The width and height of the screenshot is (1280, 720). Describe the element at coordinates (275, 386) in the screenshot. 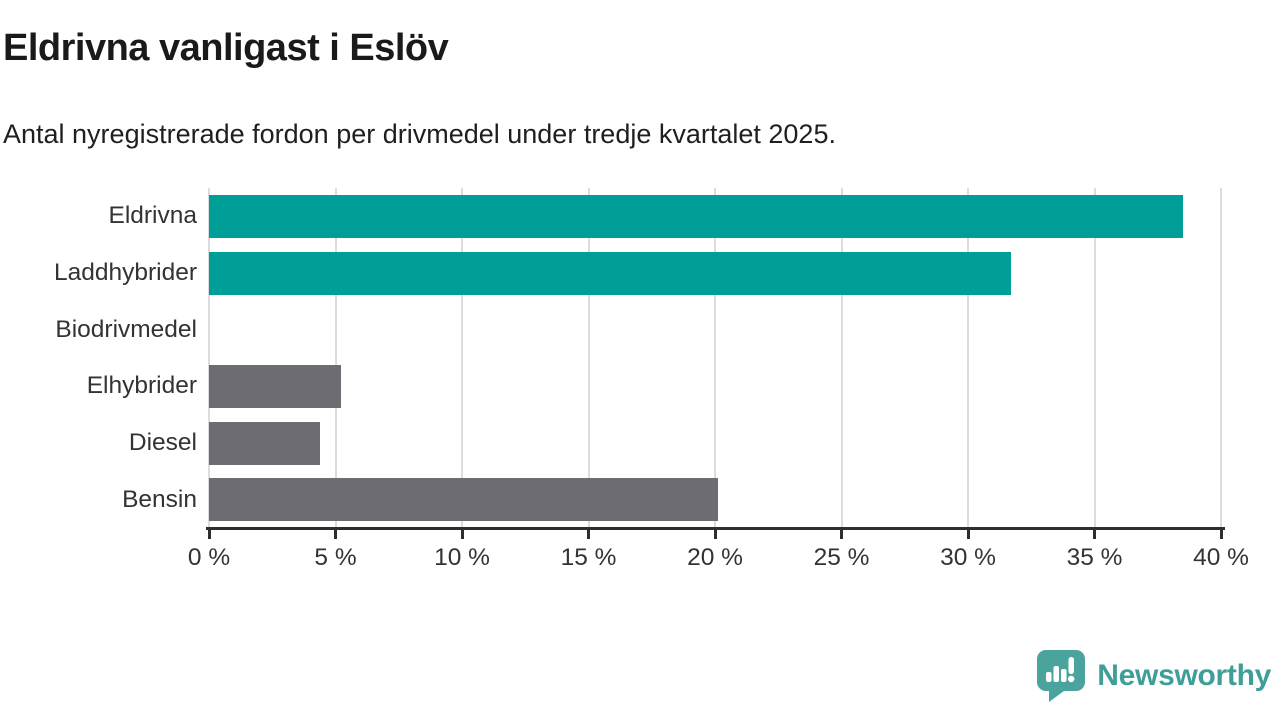

I see `bar-elhybrider` at that location.